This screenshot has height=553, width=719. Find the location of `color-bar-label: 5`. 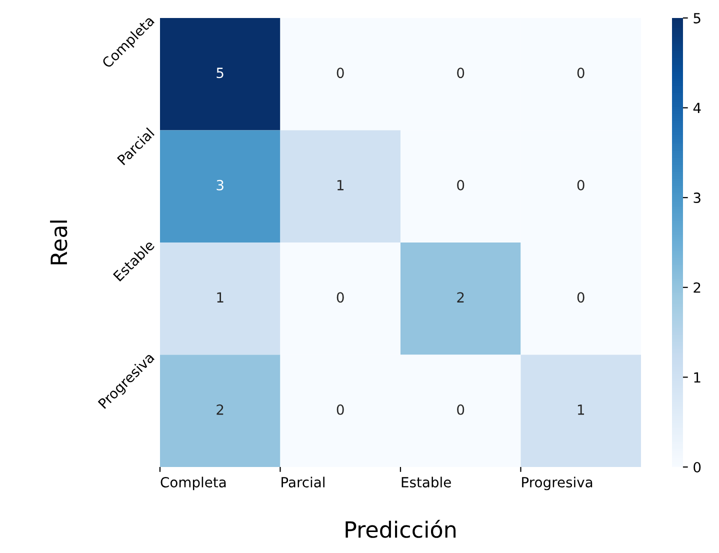

color-bar-label: 5 is located at coordinates (697, 18).